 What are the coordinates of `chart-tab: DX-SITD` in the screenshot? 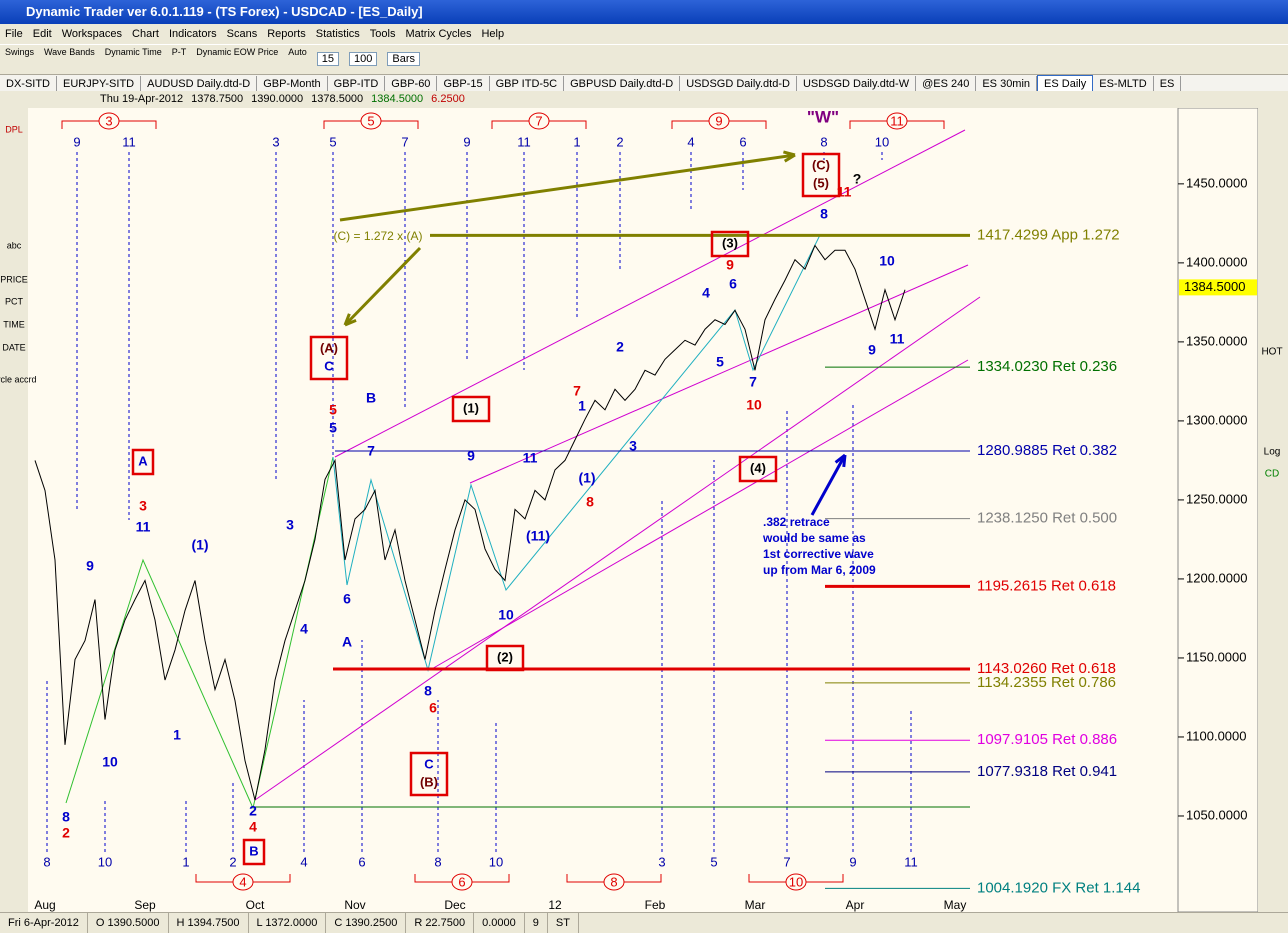 It's located at (28, 84).